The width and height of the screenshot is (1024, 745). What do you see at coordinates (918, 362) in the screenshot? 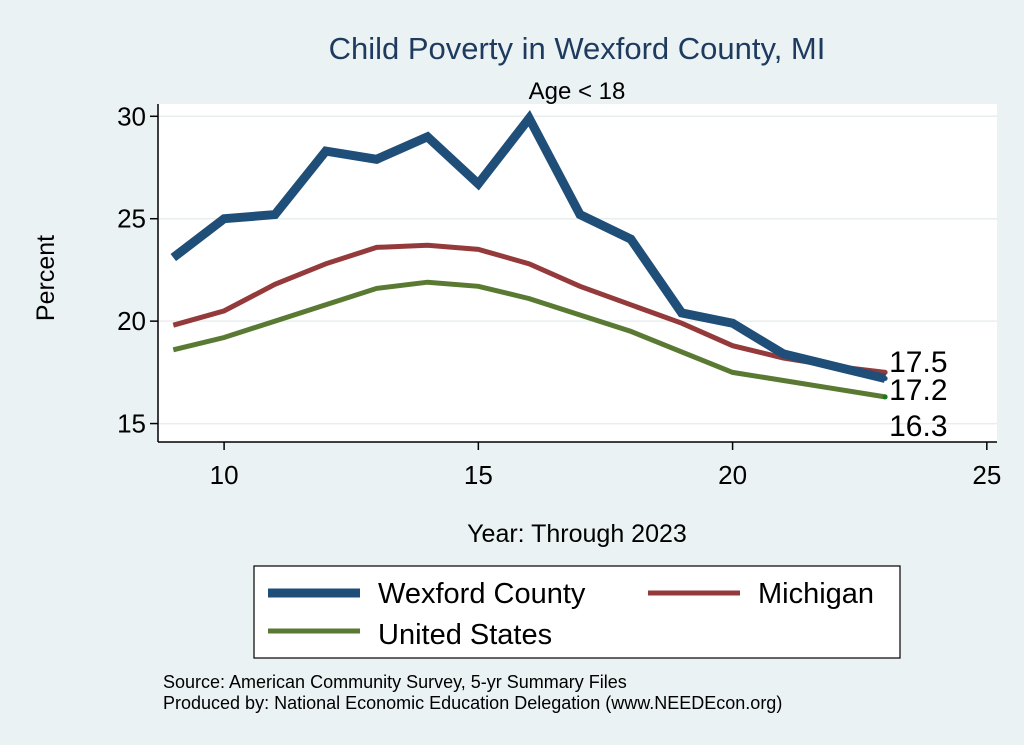
I see `end-value-label: 17.5` at bounding box center [918, 362].